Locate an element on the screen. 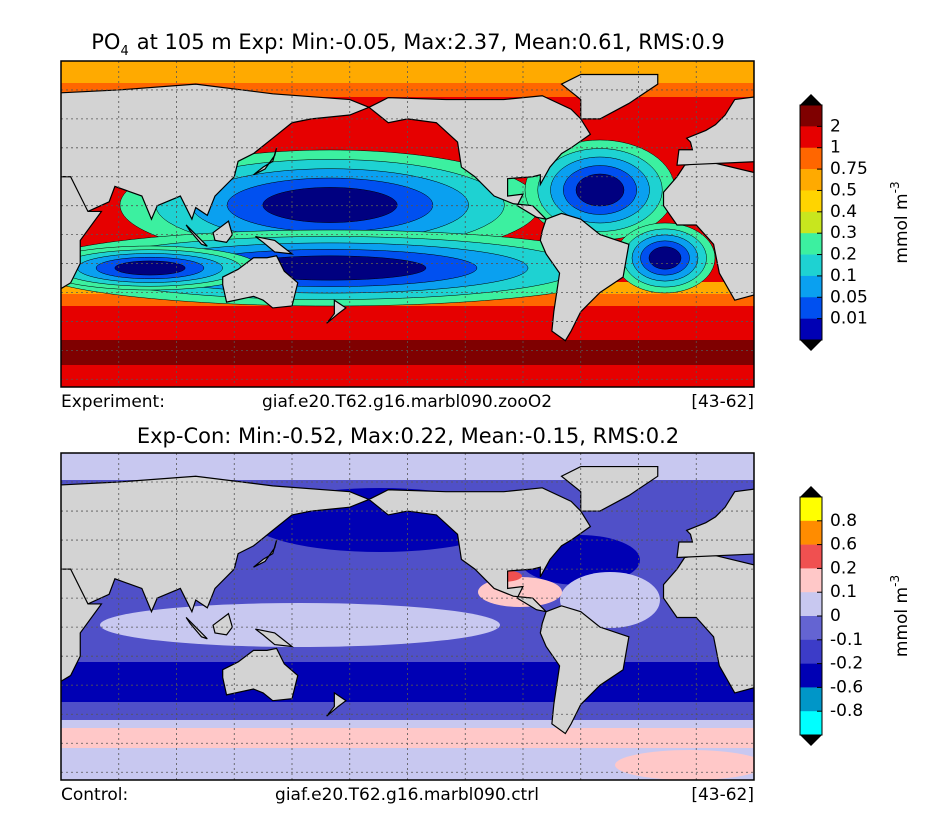  colorbar-tick-label: -0.2 is located at coordinates (846, 664).